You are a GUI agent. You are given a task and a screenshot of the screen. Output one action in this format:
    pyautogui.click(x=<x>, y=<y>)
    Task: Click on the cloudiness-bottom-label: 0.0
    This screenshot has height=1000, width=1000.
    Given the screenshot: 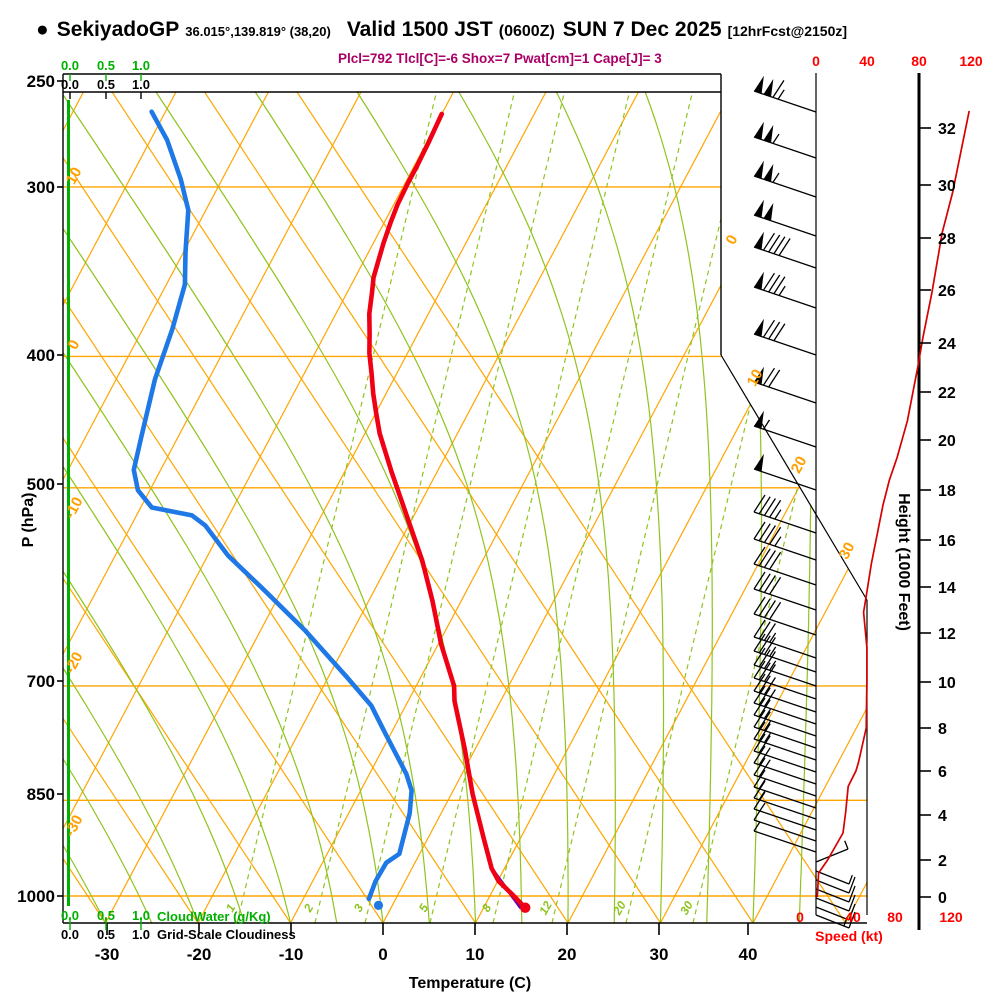 What is the action you would take?
    pyautogui.click(x=70, y=934)
    